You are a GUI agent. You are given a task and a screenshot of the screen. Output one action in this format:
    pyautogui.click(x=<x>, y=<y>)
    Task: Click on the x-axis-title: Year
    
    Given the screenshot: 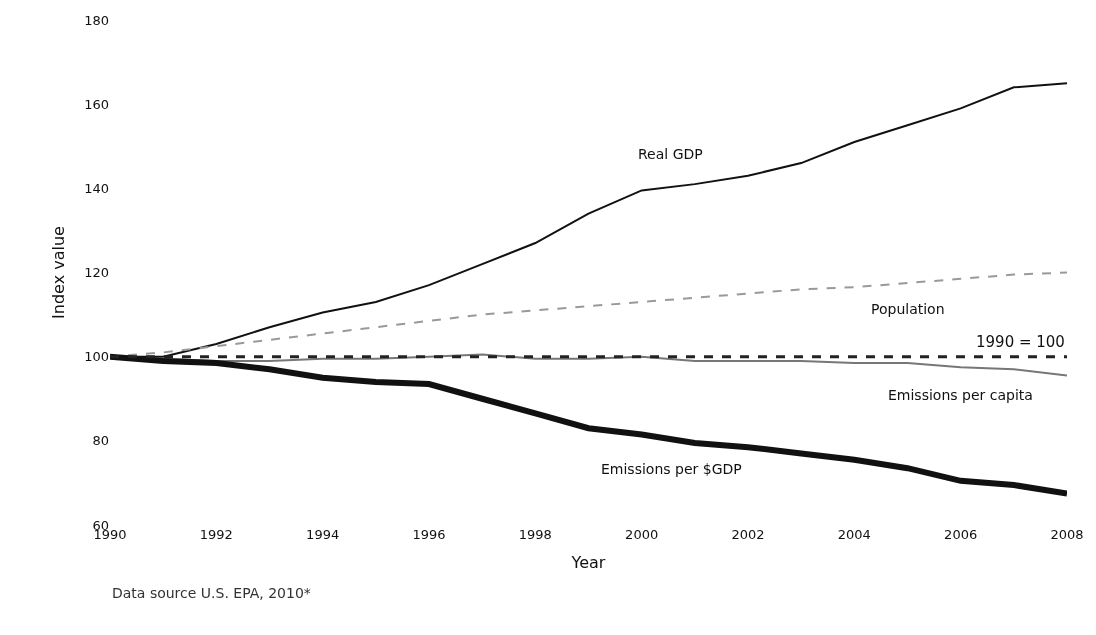 What is the action you would take?
    pyautogui.click(x=588, y=562)
    